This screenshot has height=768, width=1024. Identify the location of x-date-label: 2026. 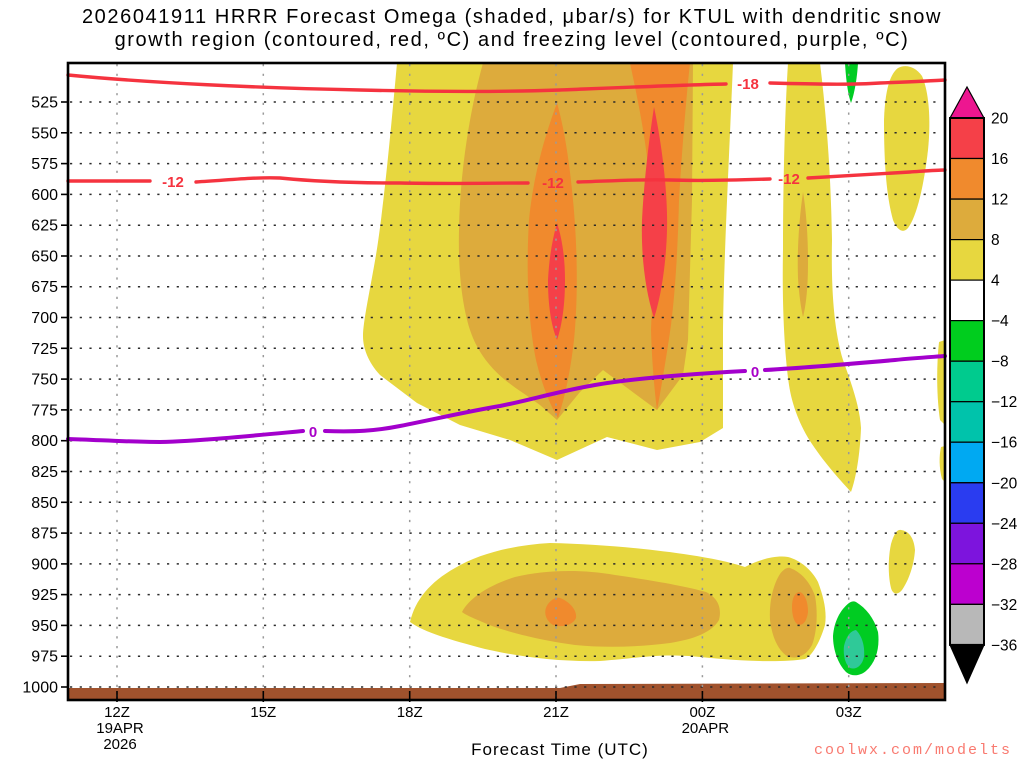
(119, 744).